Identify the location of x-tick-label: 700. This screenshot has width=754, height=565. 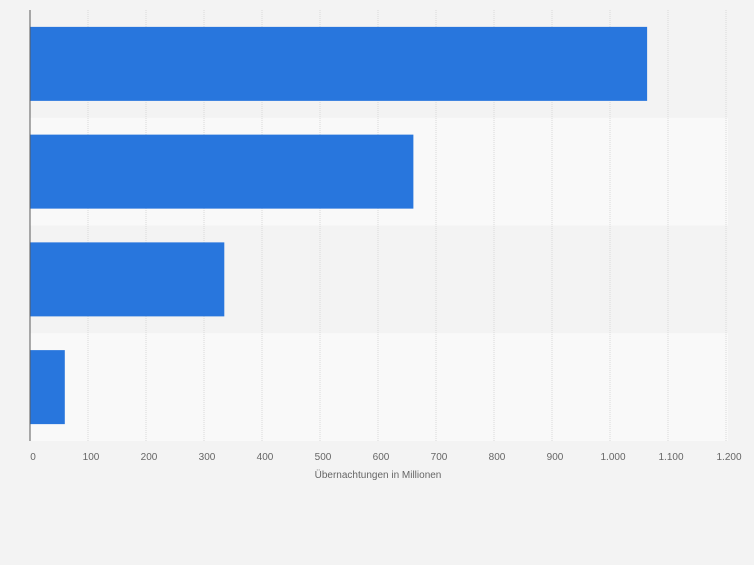
(439, 457).